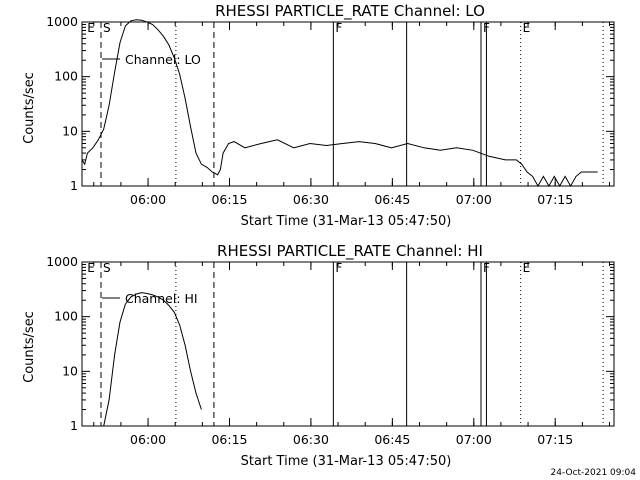 This screenshot has height=480, width=640. What do you see at coordinates (70, 370) in the screenshot?
I see `ytick-label-hi-1: 10` at bounding box center [70, 370].